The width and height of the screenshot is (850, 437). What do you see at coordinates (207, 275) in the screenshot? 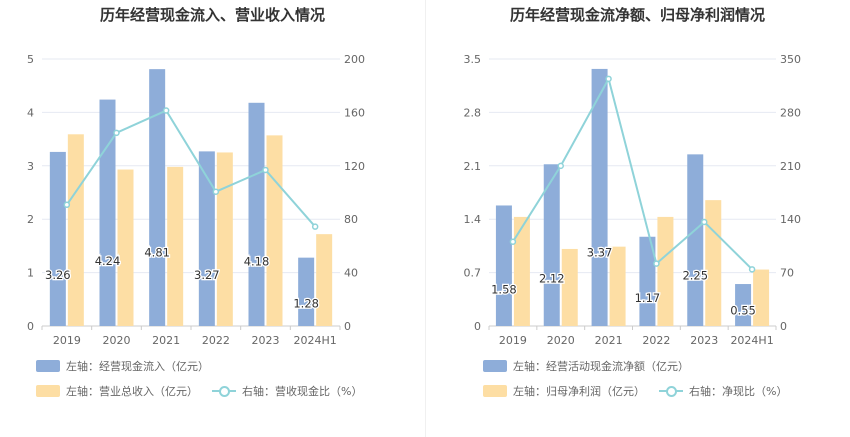
I see `bar-data-label: 3.27` at bounding box center [207, 275].